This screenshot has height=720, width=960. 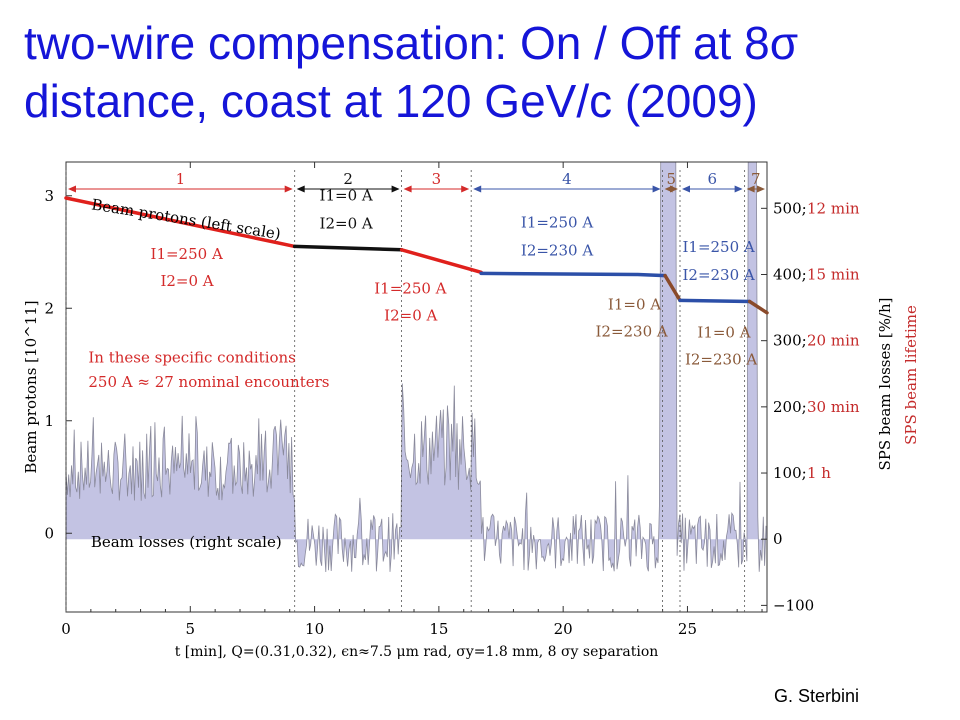 I want to click on x-tick-label: 20, so click(x=563, y=629).